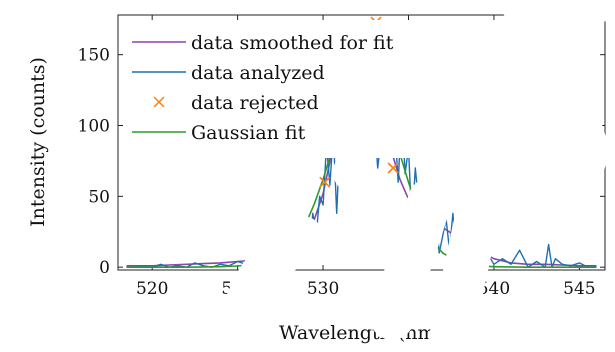 The image size is (615, 352). What do you see at coordinates (255, 103) in the screenshot?
I see `legend-label-rejected: data rejected` at bounding box center [255, 103].